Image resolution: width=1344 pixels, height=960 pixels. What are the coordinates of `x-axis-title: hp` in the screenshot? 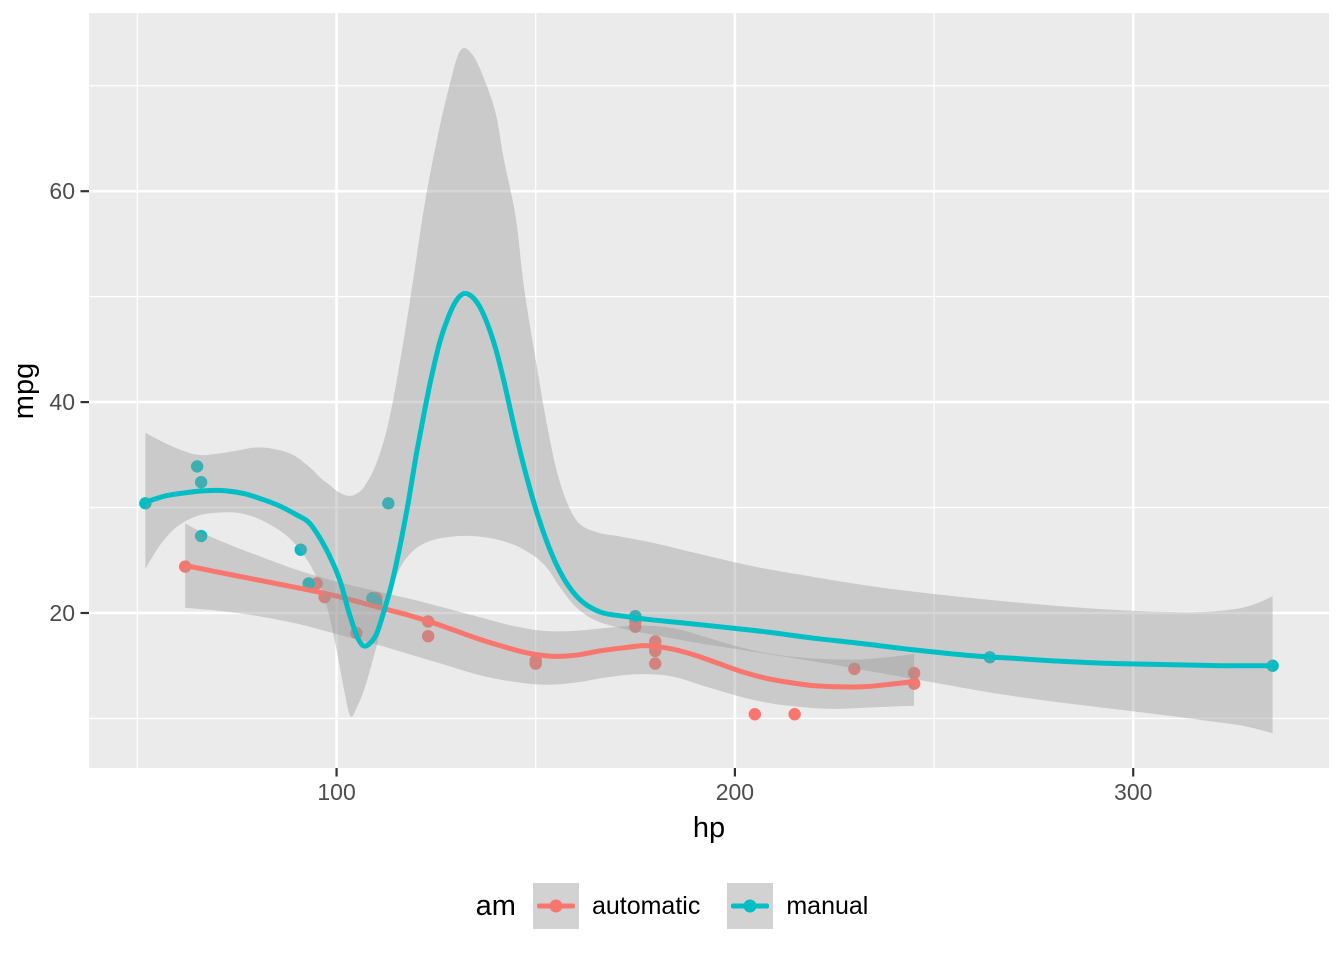 It's located at (709, 828).